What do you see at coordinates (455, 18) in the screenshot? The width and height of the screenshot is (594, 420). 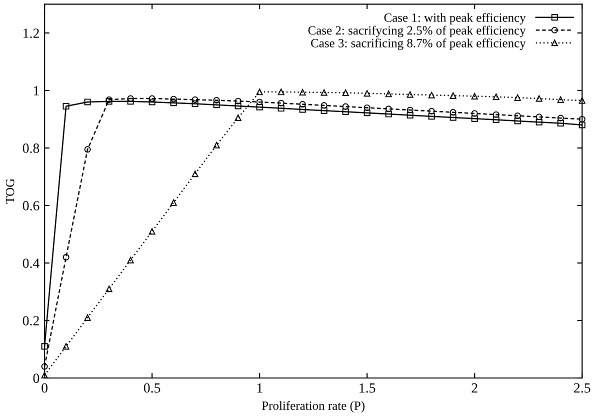 I see `legend-label: Case 1: with peak efficiency` at bounding box center [455, 18].